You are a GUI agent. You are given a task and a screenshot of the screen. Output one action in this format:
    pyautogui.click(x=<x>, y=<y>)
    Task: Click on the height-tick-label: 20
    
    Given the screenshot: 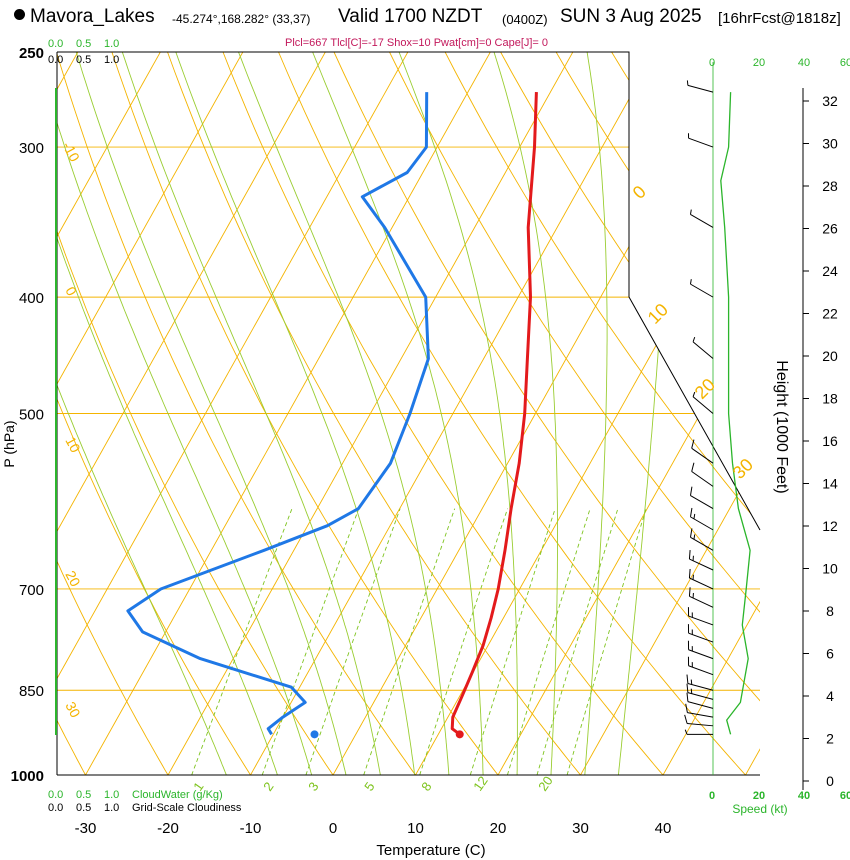 What is the action you would take?
    pyautogui.click(x=830, y=356)
    